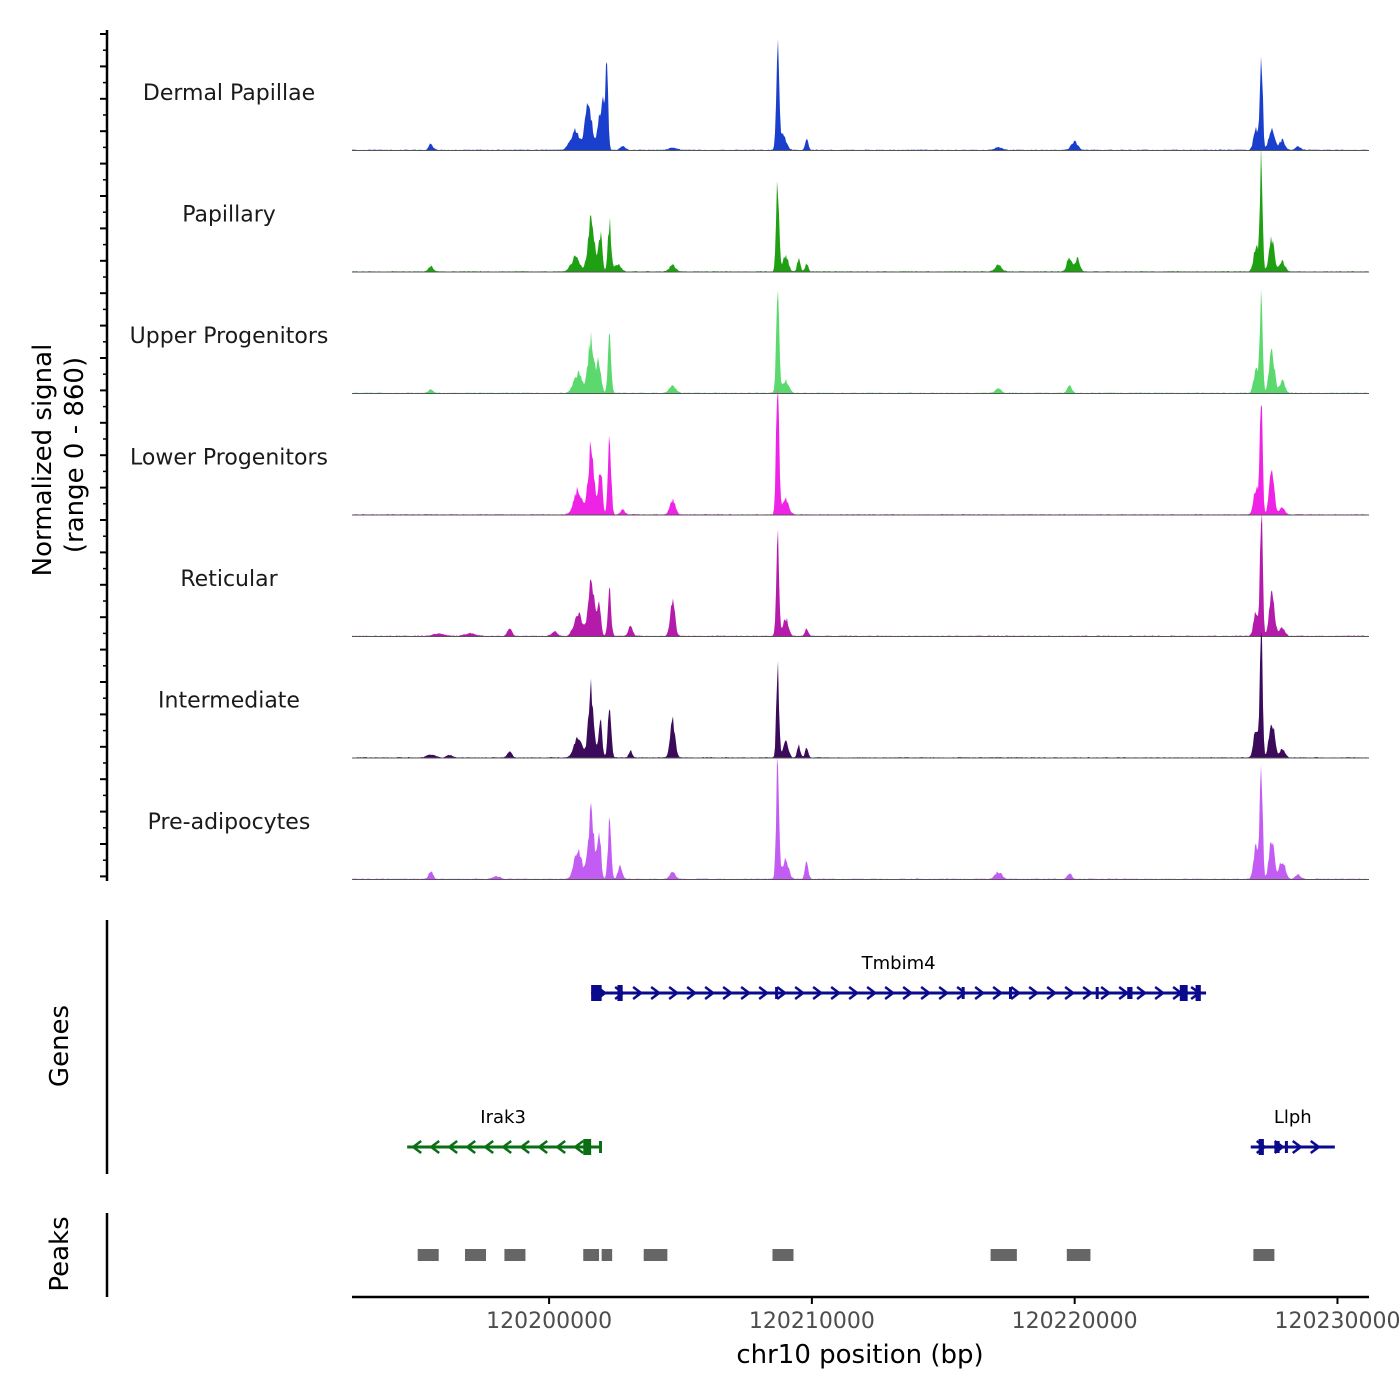  What do you see at coordinates (1293, 1117) in the screenshot?
I see `gene-label: Llph` at bounding box center [1293, 1117].